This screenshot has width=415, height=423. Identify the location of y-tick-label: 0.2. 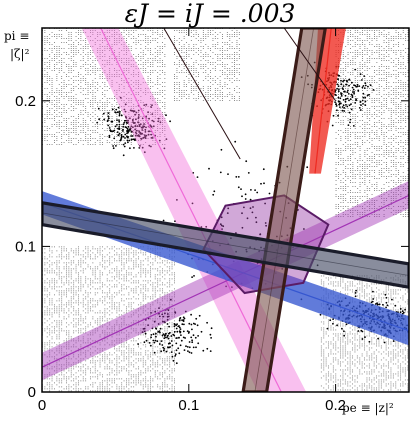
(25, 101).